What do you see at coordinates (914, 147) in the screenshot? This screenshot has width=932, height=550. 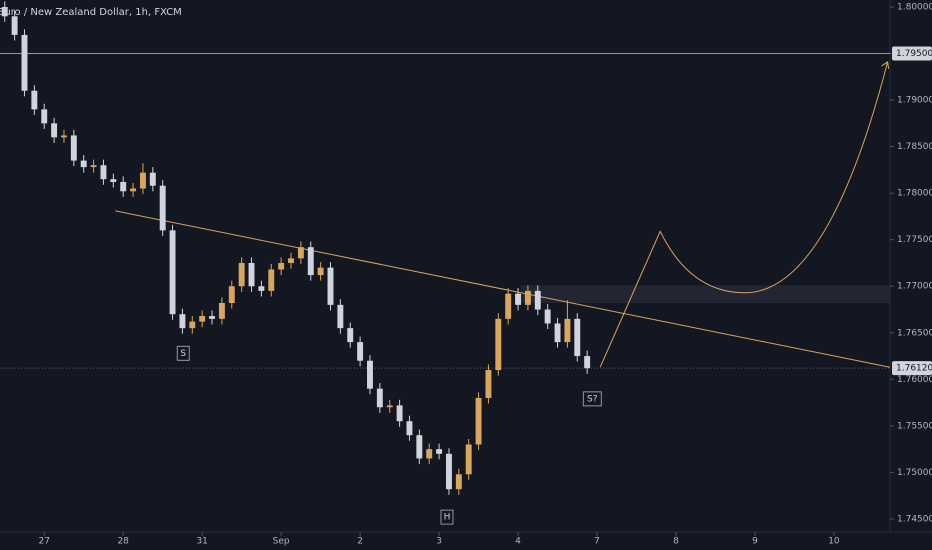 I see `y-tick-label: 1.78500` at bounding box center [914, 147].